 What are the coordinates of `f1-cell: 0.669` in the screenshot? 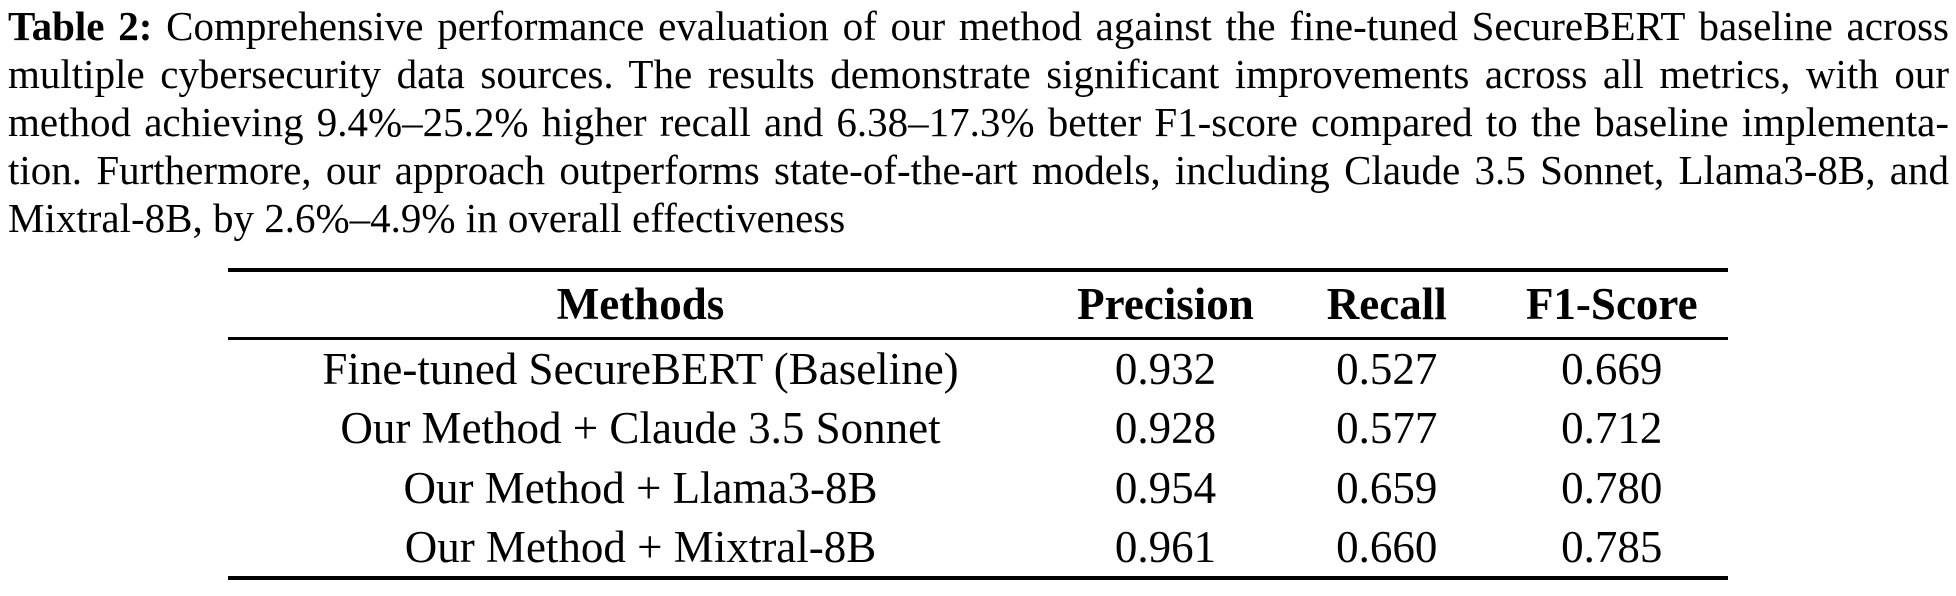 It's located at (1612, 368).